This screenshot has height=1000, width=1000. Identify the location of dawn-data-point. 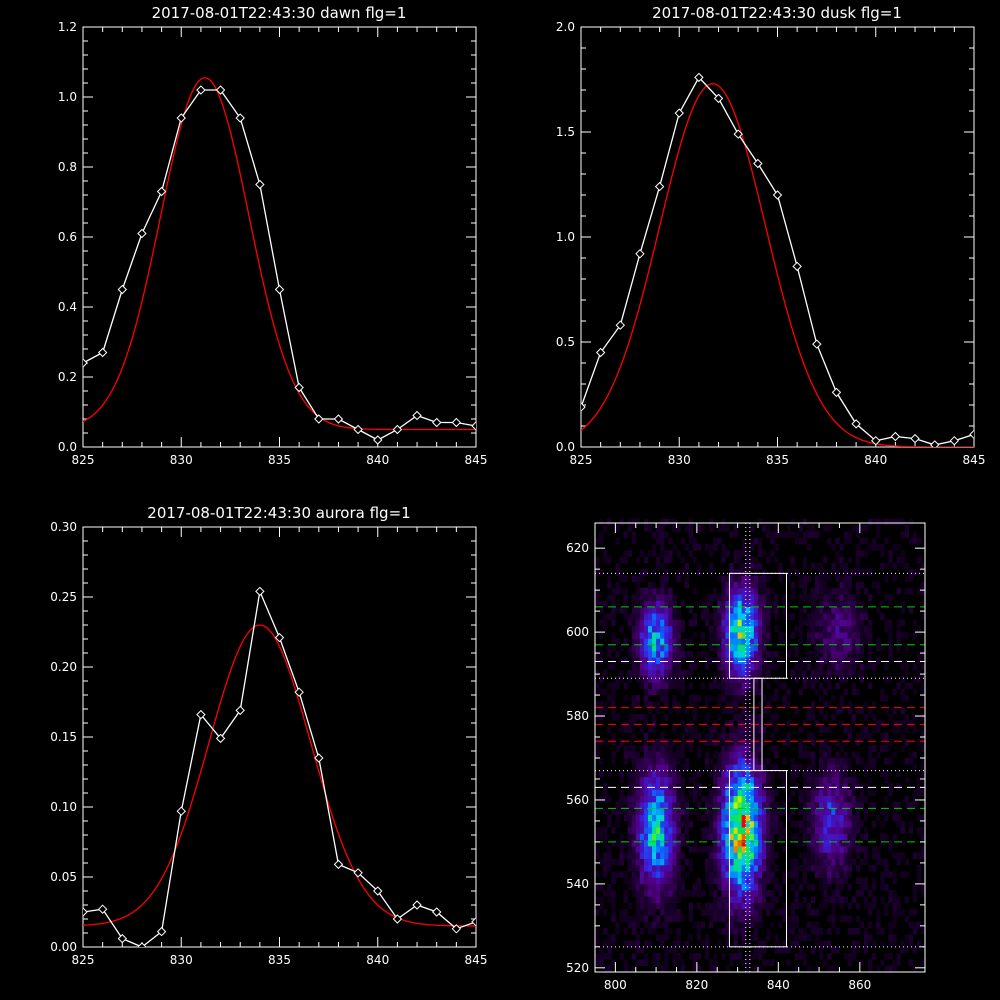
(279, 289).